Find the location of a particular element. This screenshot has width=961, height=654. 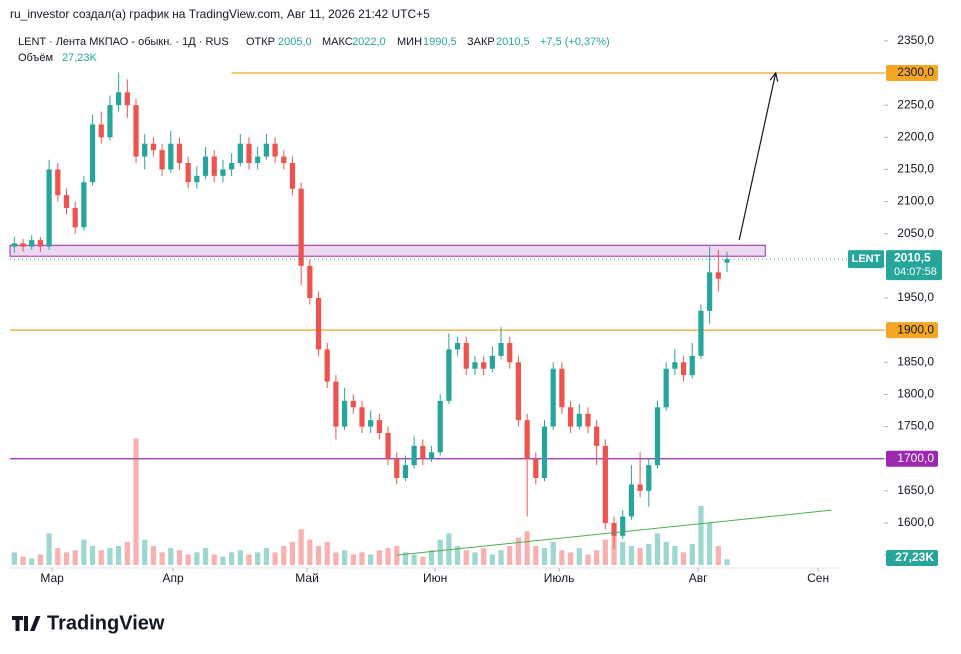

level-tag-label: 2300,0 is located at coordinates (915, 72).